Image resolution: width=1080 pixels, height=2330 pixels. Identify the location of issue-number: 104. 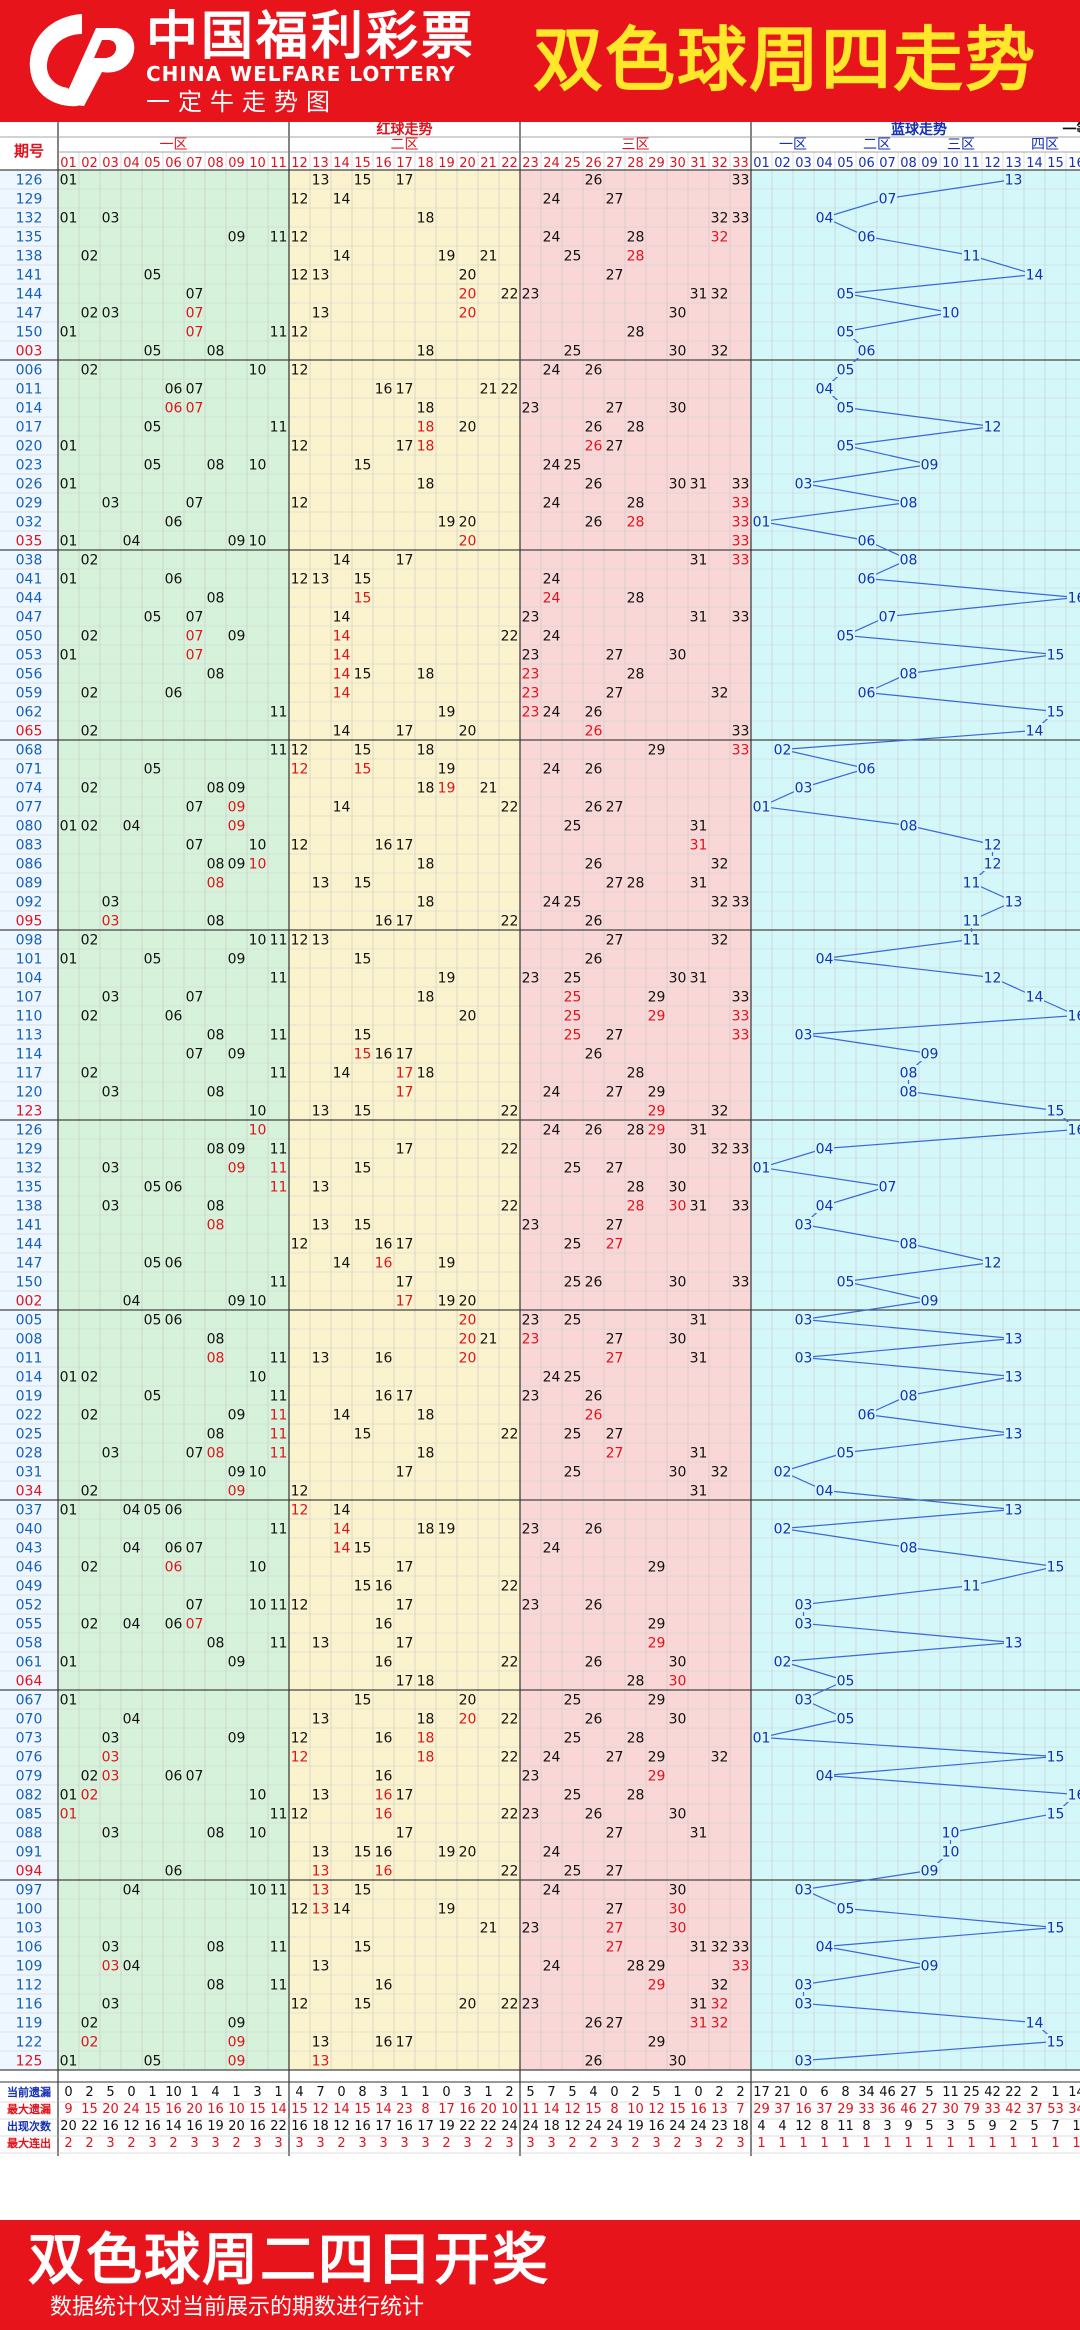
(29, 979).